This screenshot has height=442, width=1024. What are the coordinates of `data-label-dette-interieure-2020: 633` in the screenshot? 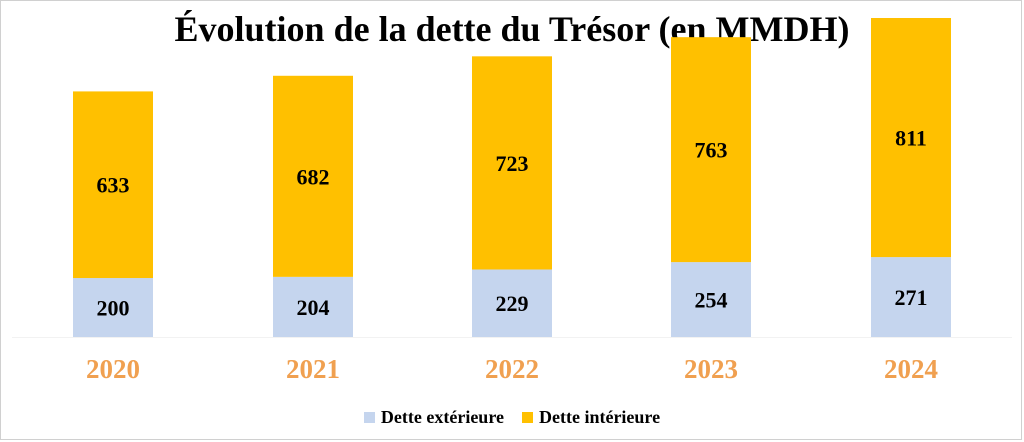 It's located at (113, 185).